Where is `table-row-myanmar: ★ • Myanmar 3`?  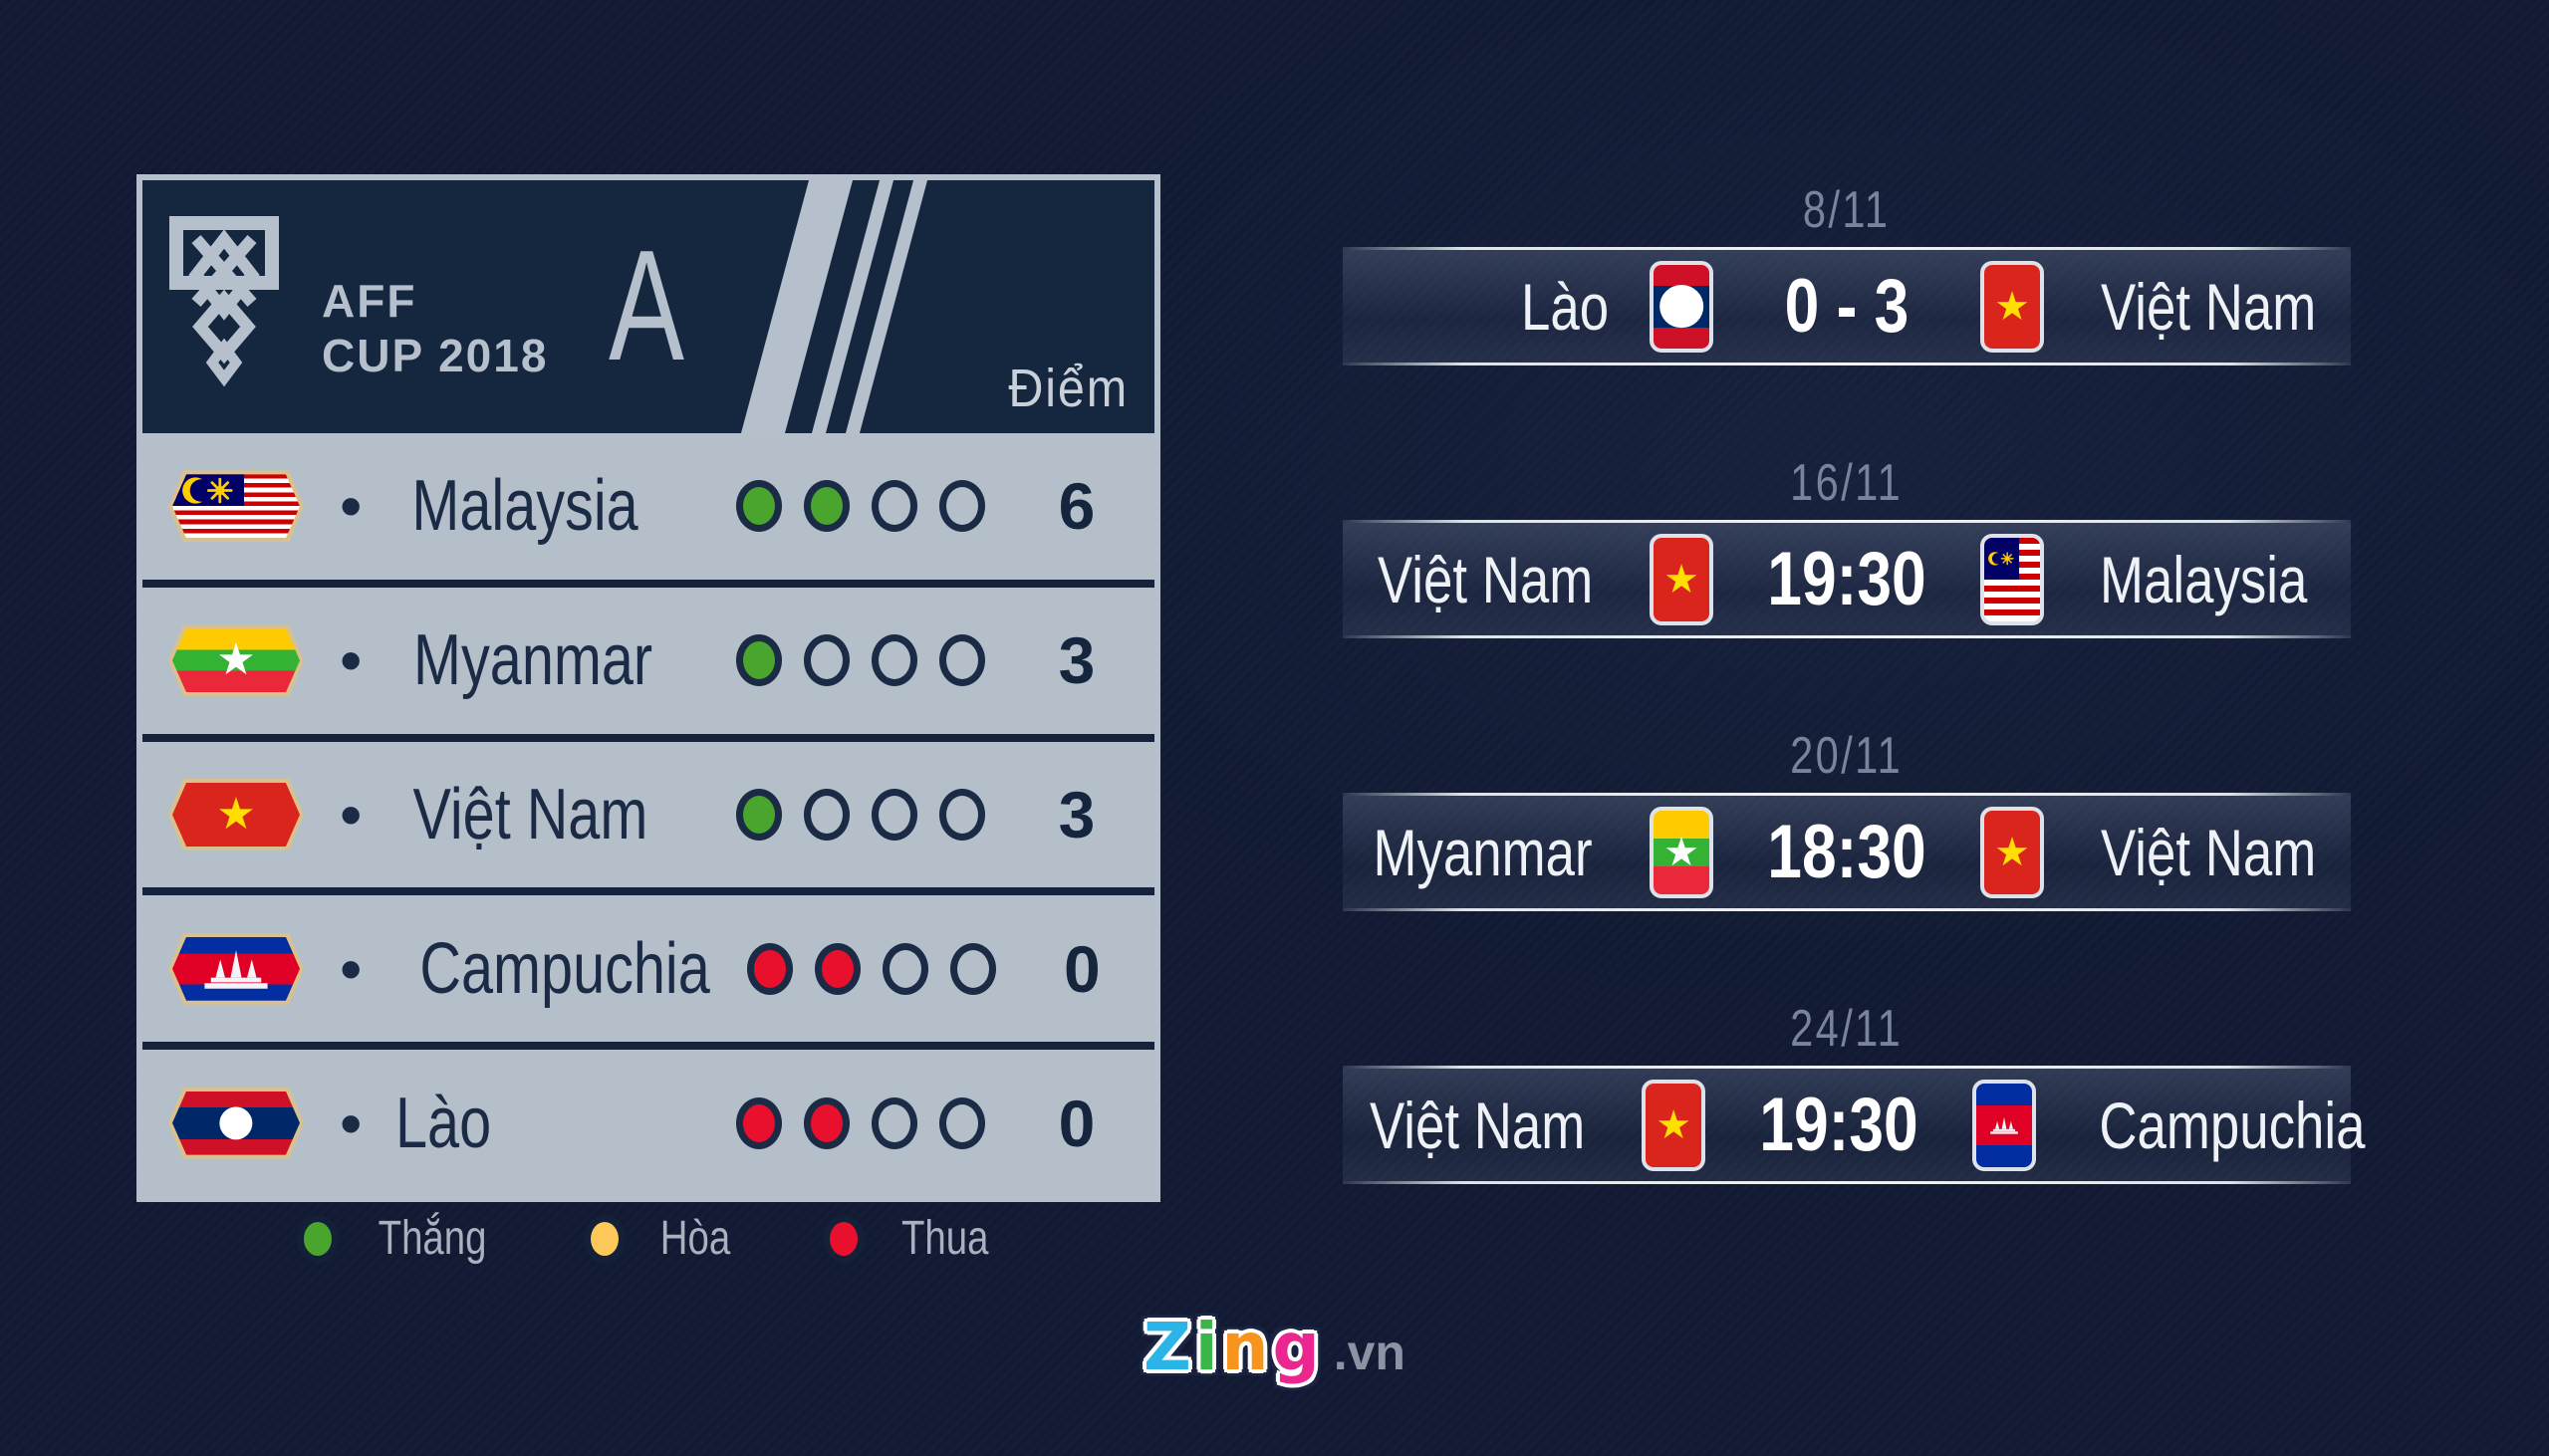
table-row-myanmar: ★ • Myanmar 3 is located at coordinates (648, 656).